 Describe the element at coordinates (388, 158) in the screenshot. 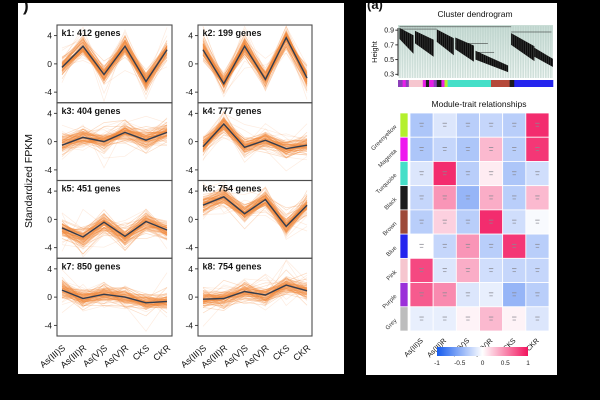

I see `heatmap-row-label: Magenta` at that location.